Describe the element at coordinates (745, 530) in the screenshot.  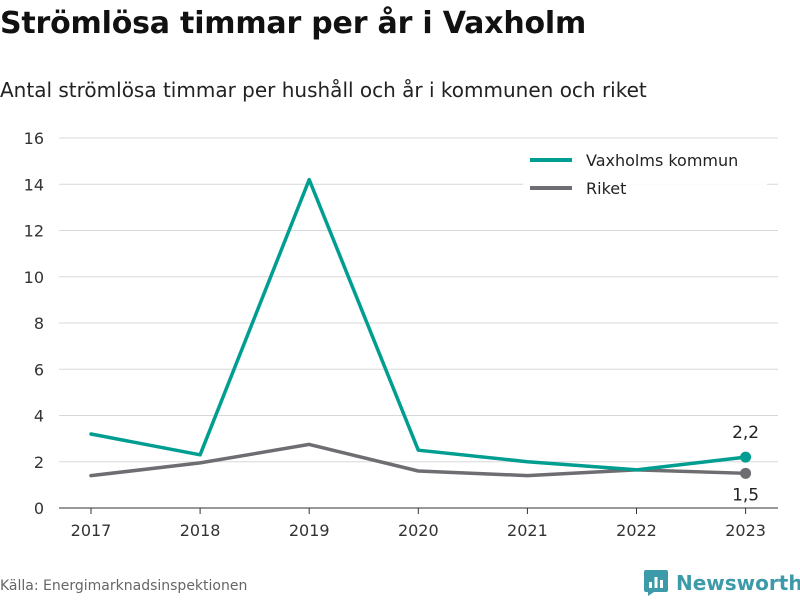
I see `x-tick-label: 2023` at that location.